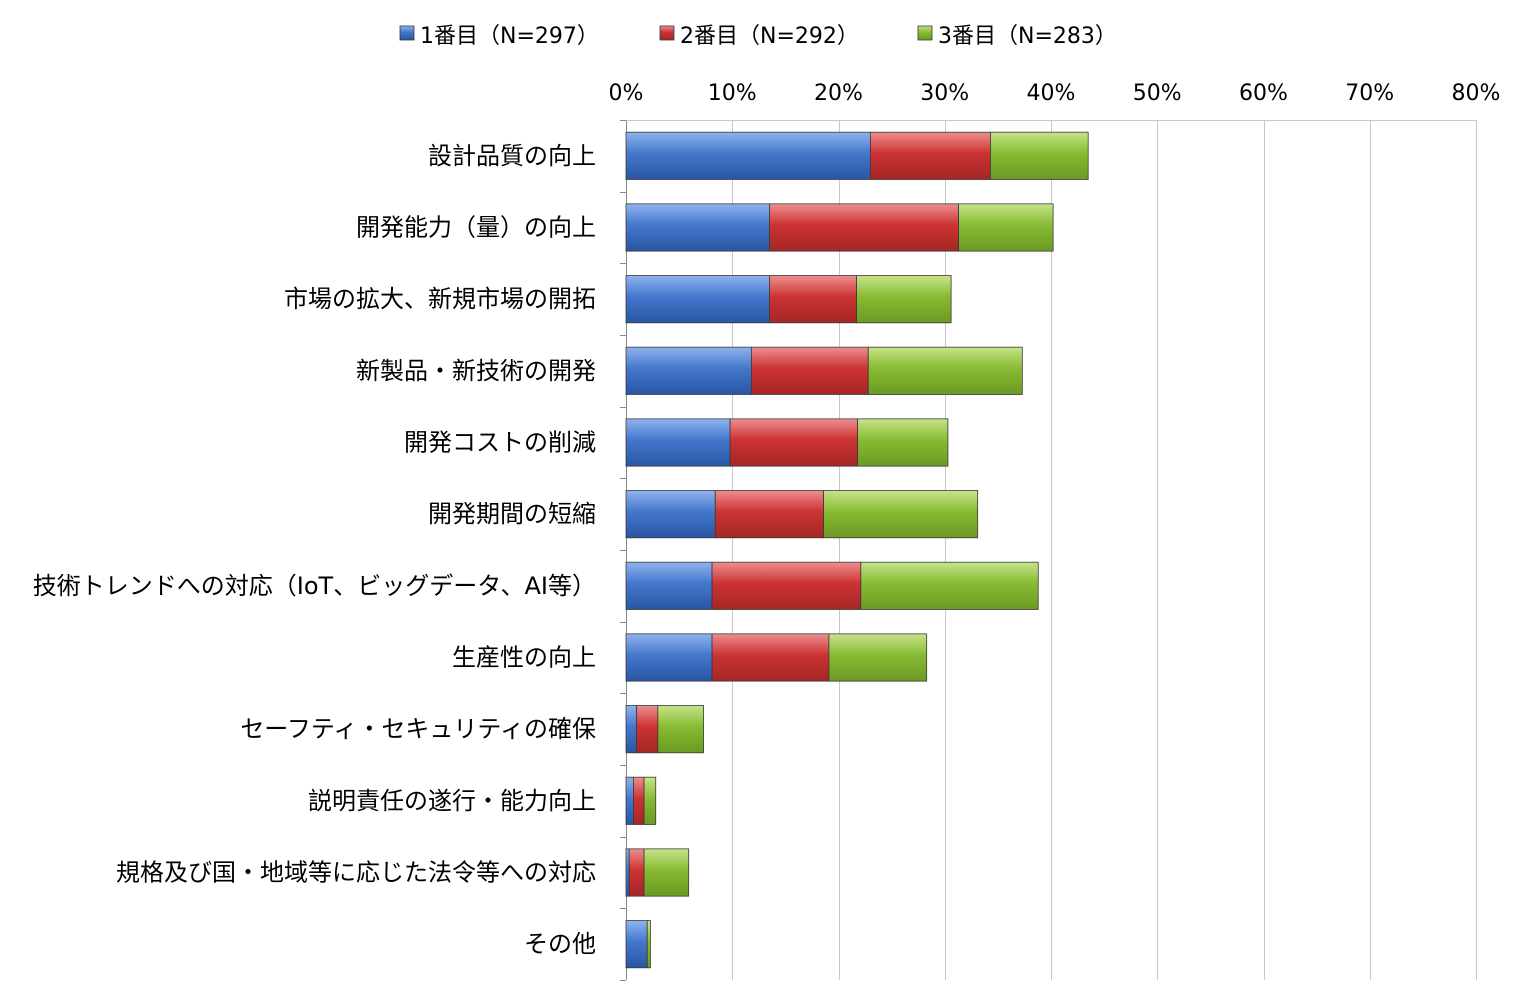 The width and height of the screenshot is (1525, 1002). I want to click on category-label: その他, so click(560, 944).